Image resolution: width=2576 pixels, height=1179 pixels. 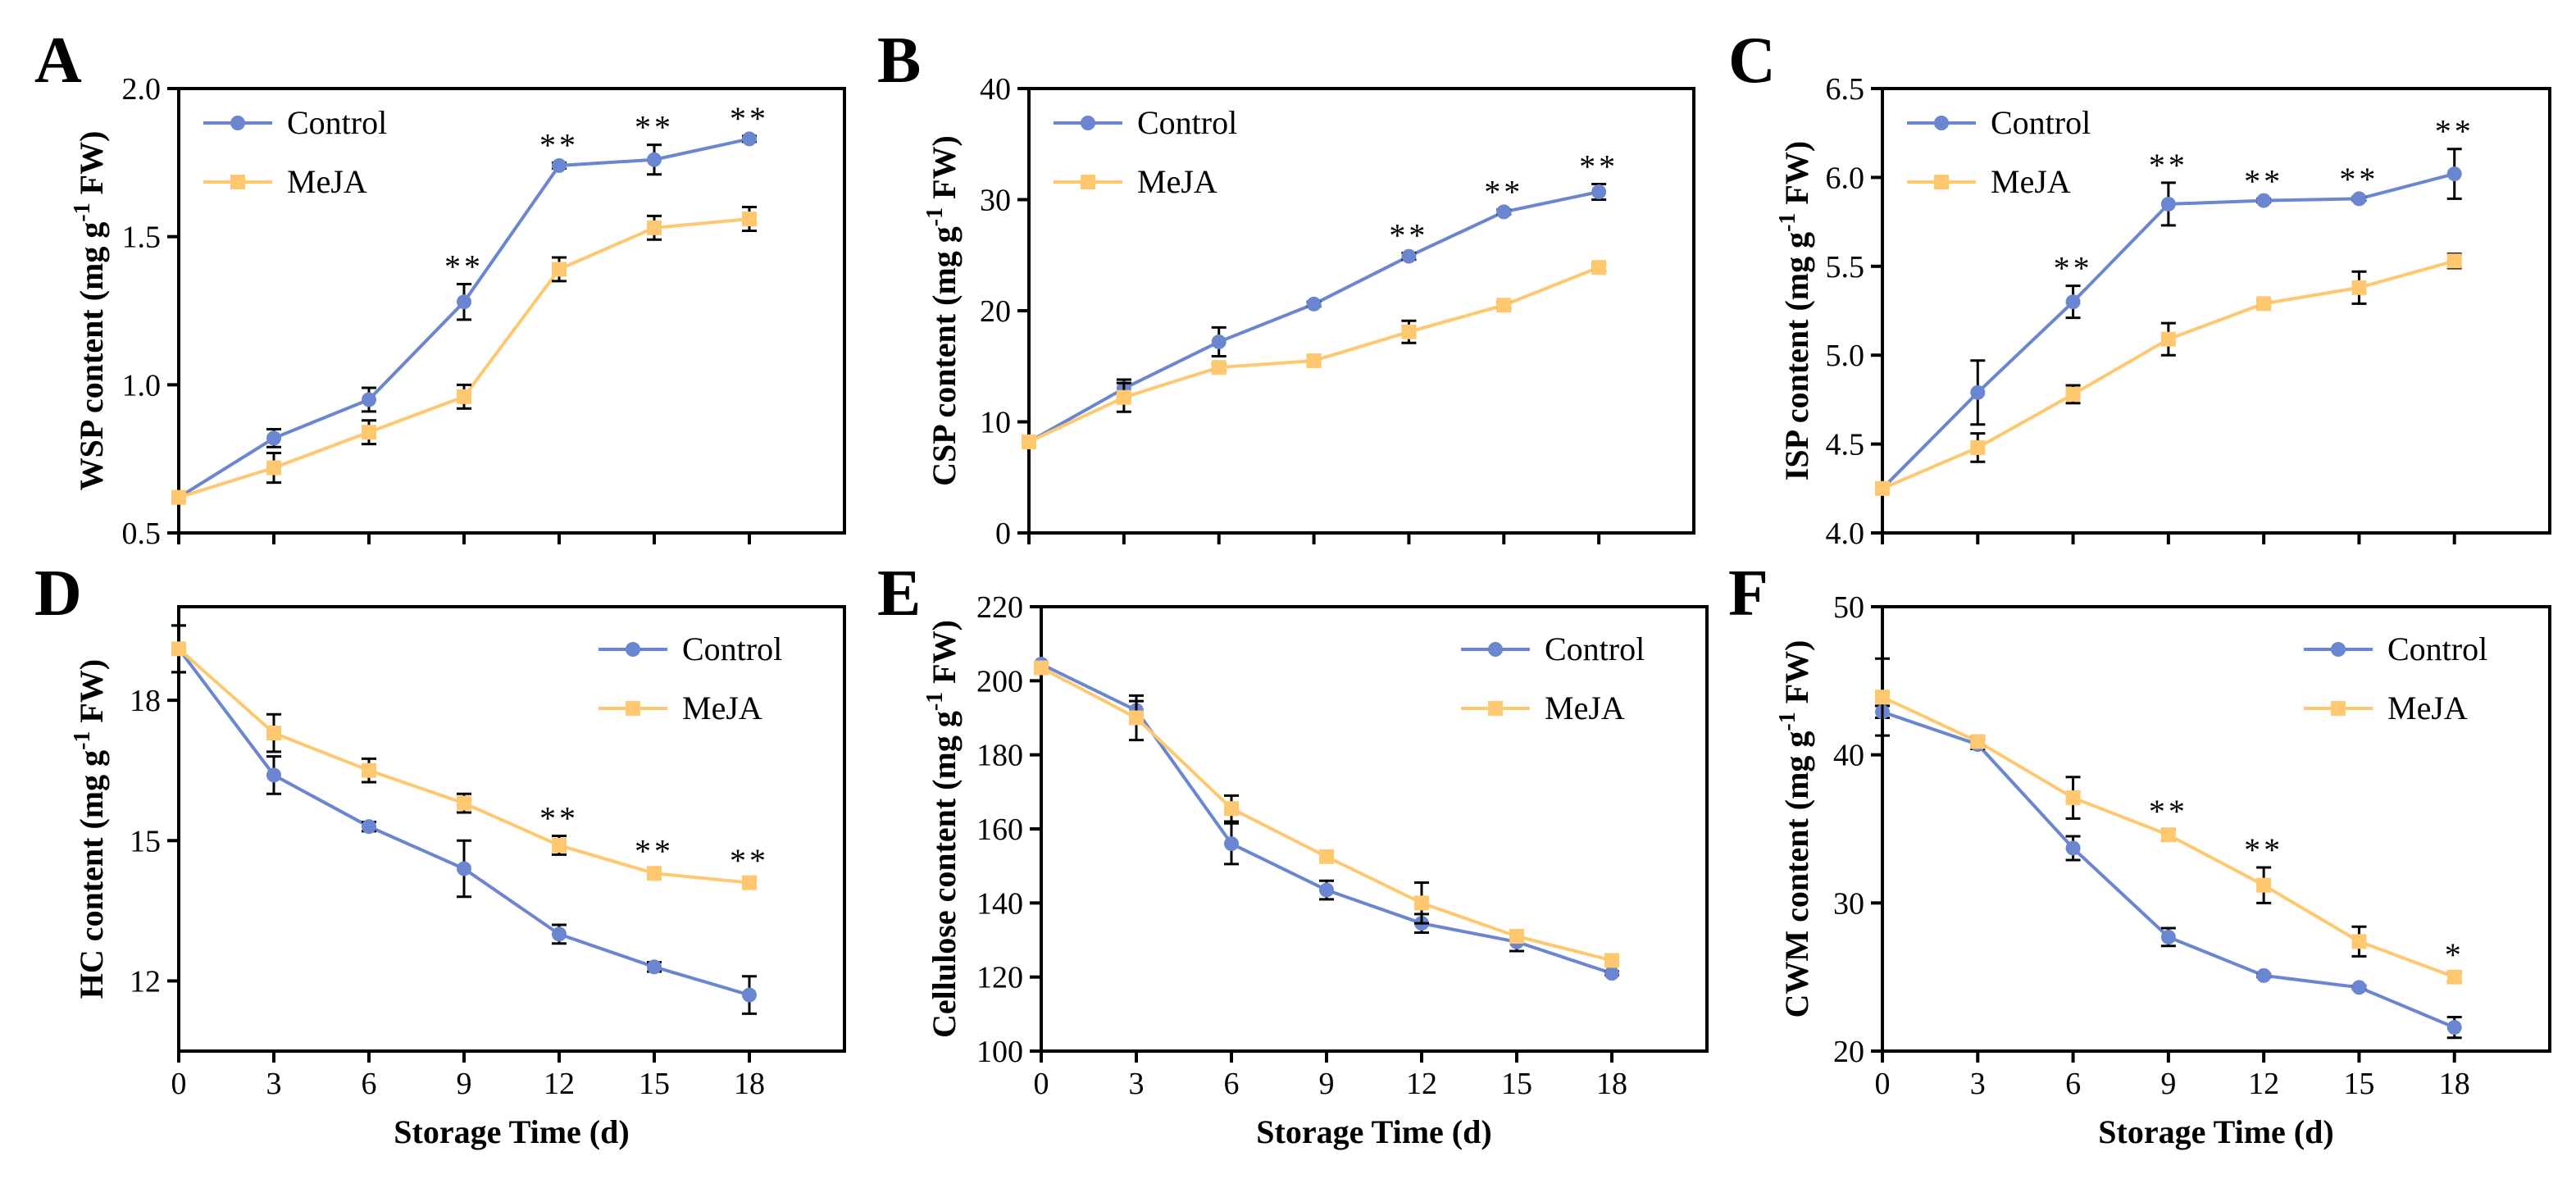 What do you see at coordinates (1846, 356) in the screenshot?
I see `y-tick-label: 5.0` at bounding box center [1846, 356].